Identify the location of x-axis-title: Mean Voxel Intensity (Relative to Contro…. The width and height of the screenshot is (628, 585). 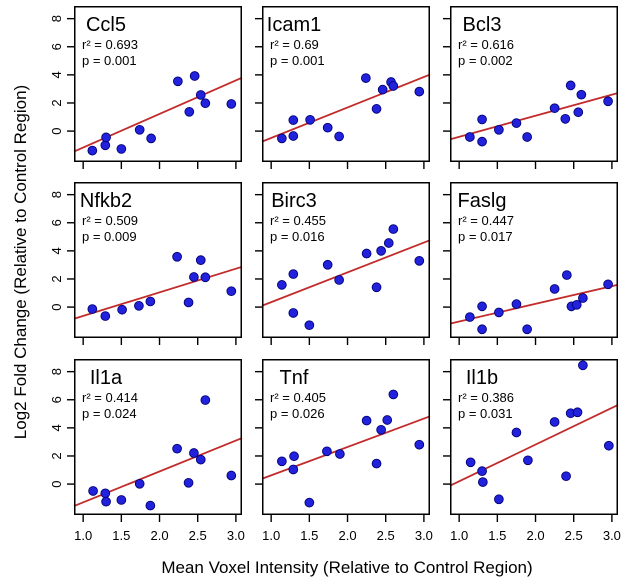
(347, 567).